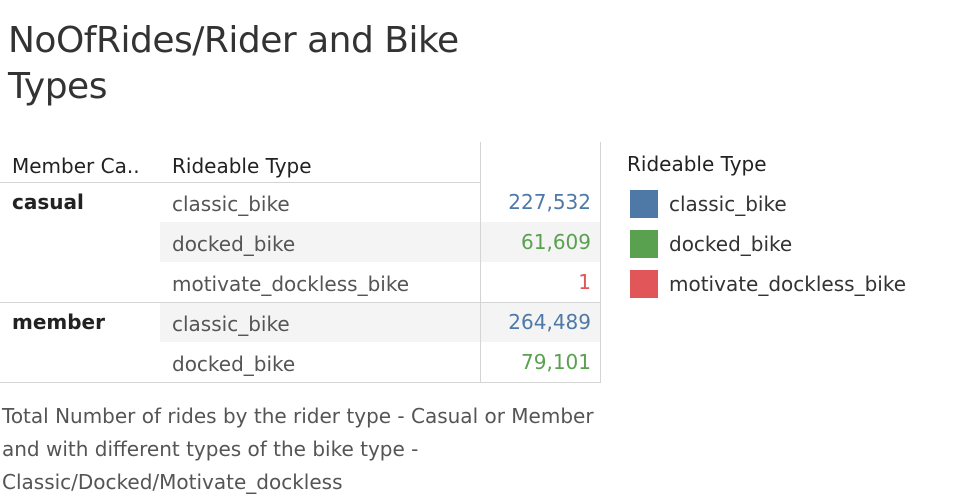 This screenshot has height=502, width=954. Describe the element at coordinates (584, 282) in the screenshot. I see `ride-count-value: 1` at that location.